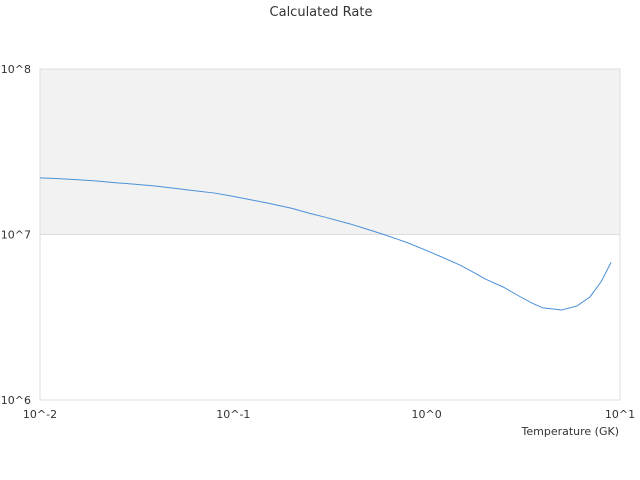 The height and width of the screenshot is (480, 640). What do you see at coordinates (16, 400) in the screenshot?
I see `y-tick-label: 10^6` at bounding box center [16, 400].